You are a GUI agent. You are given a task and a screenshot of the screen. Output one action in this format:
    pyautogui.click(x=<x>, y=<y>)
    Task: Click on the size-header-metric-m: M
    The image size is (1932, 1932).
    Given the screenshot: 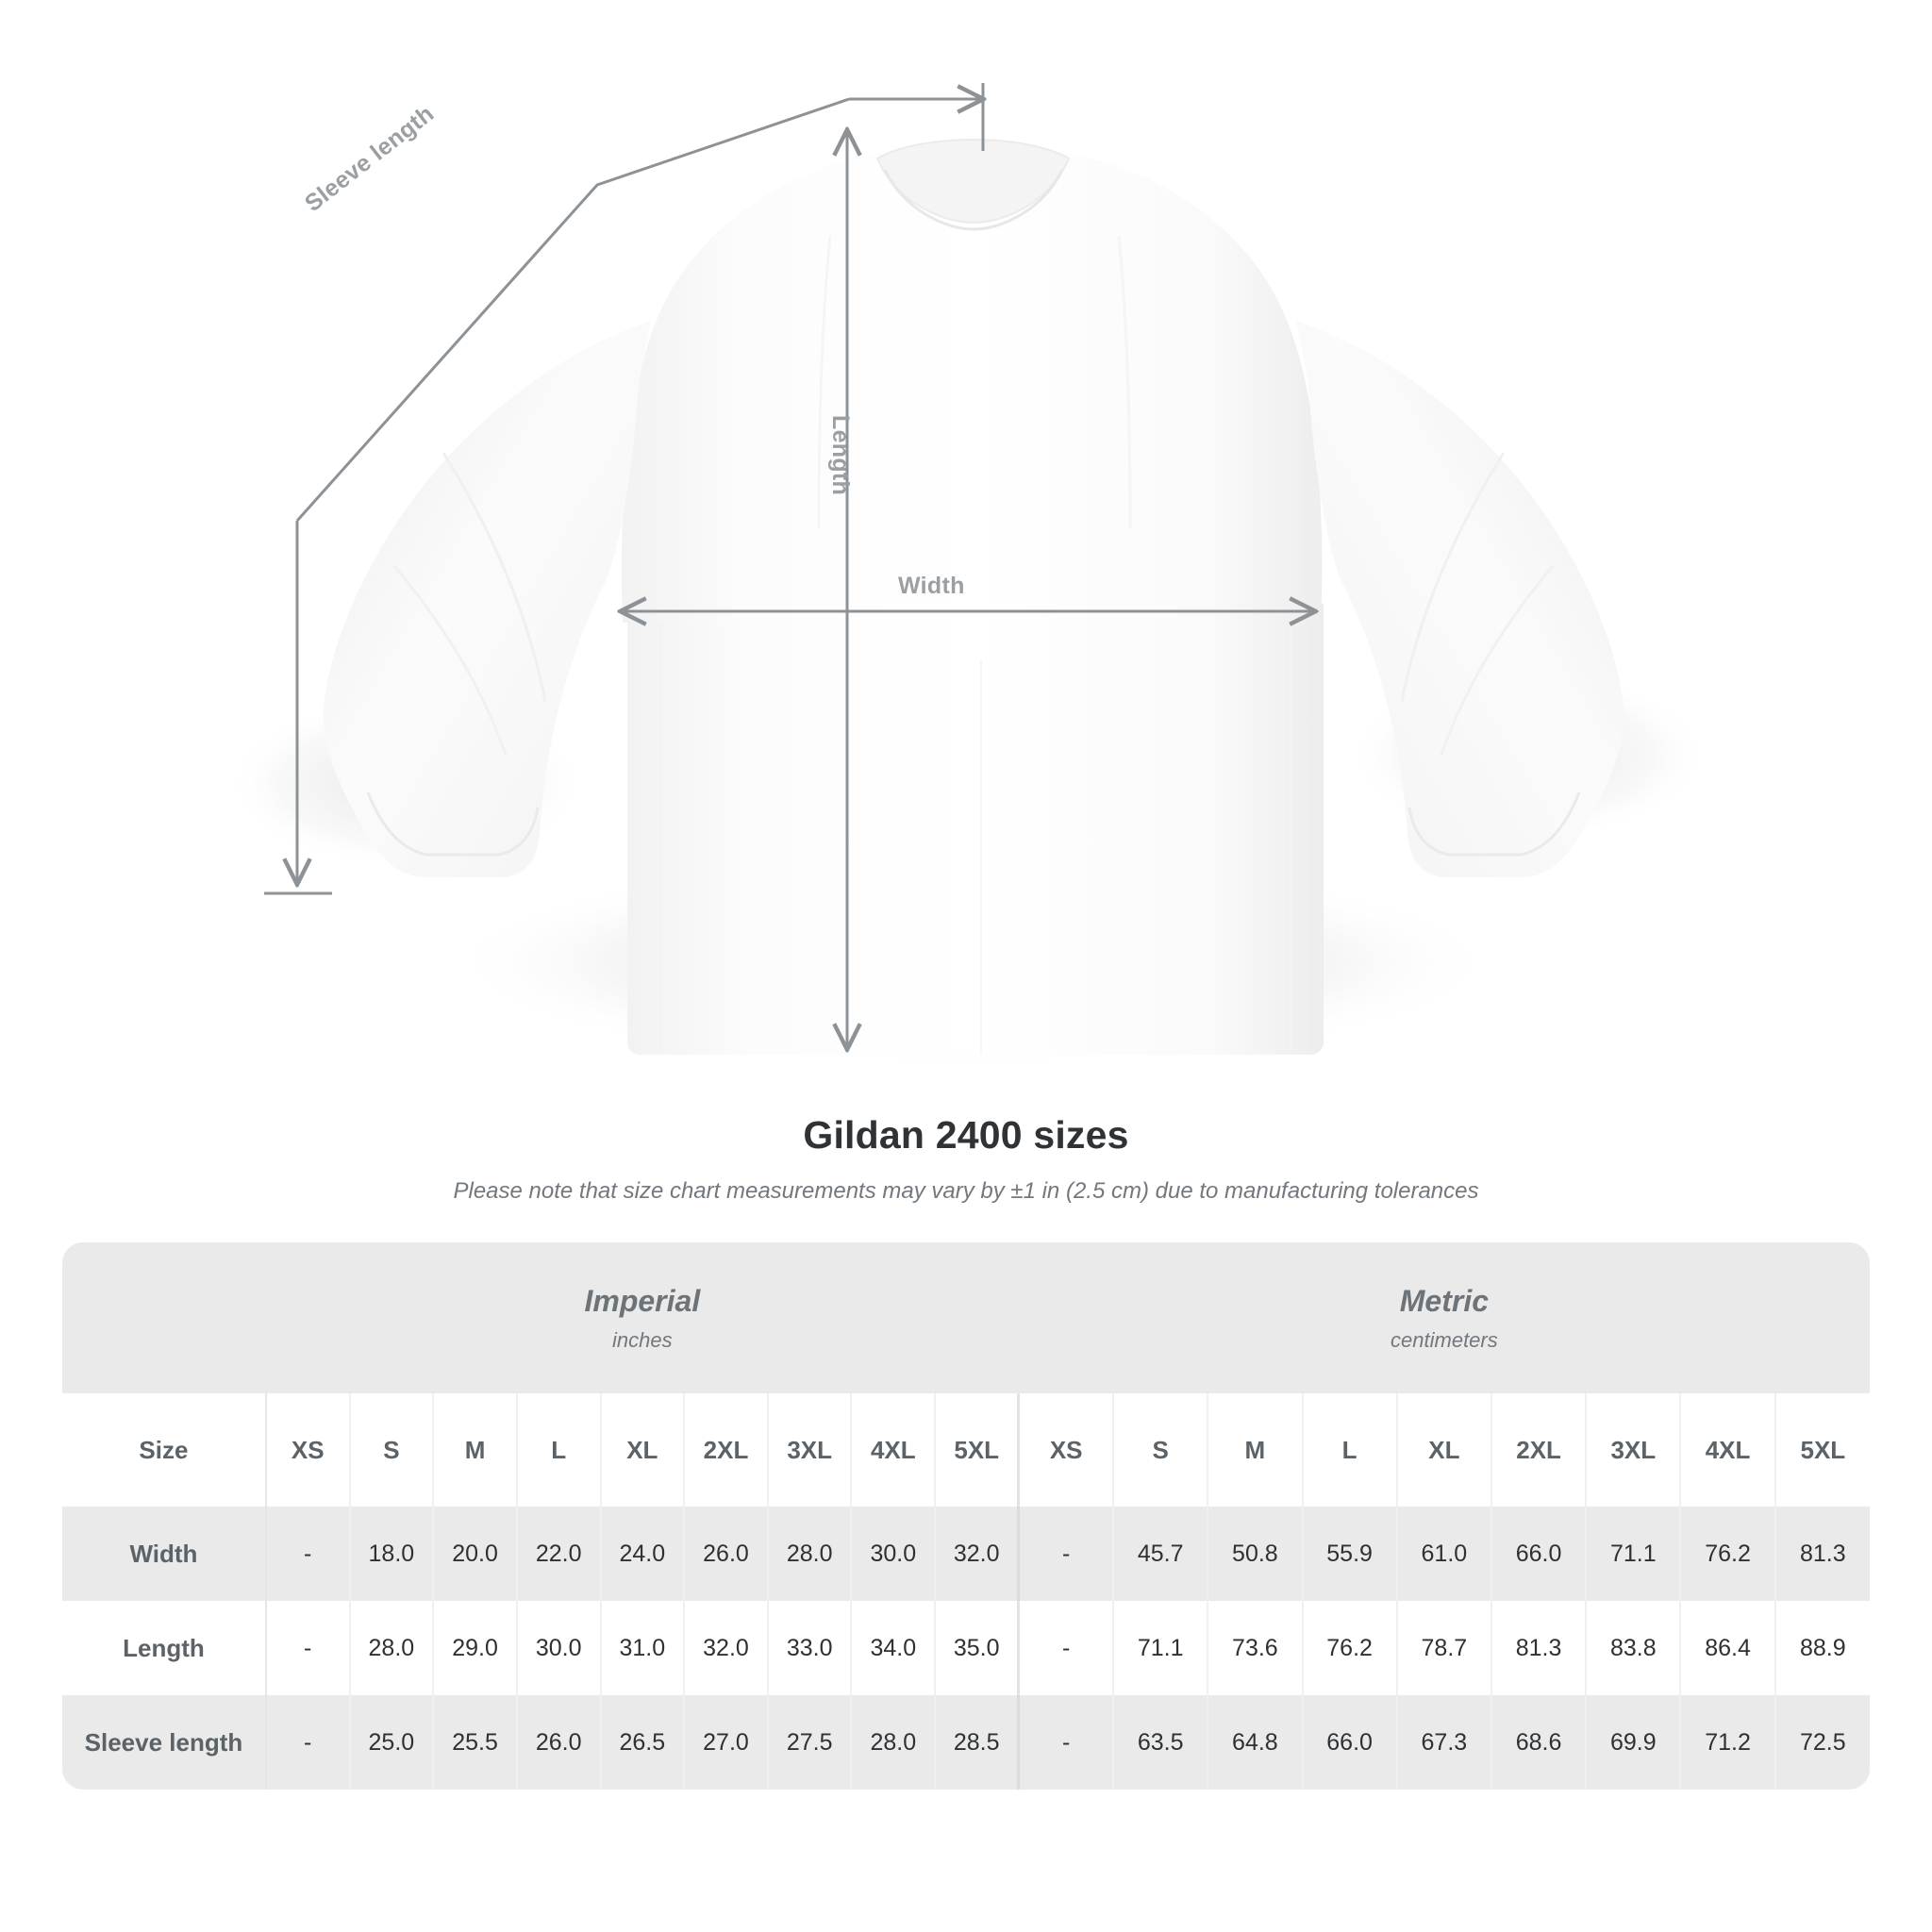 What is the action you would take?
    pyautogui.click(x=1256, y=1450)
    